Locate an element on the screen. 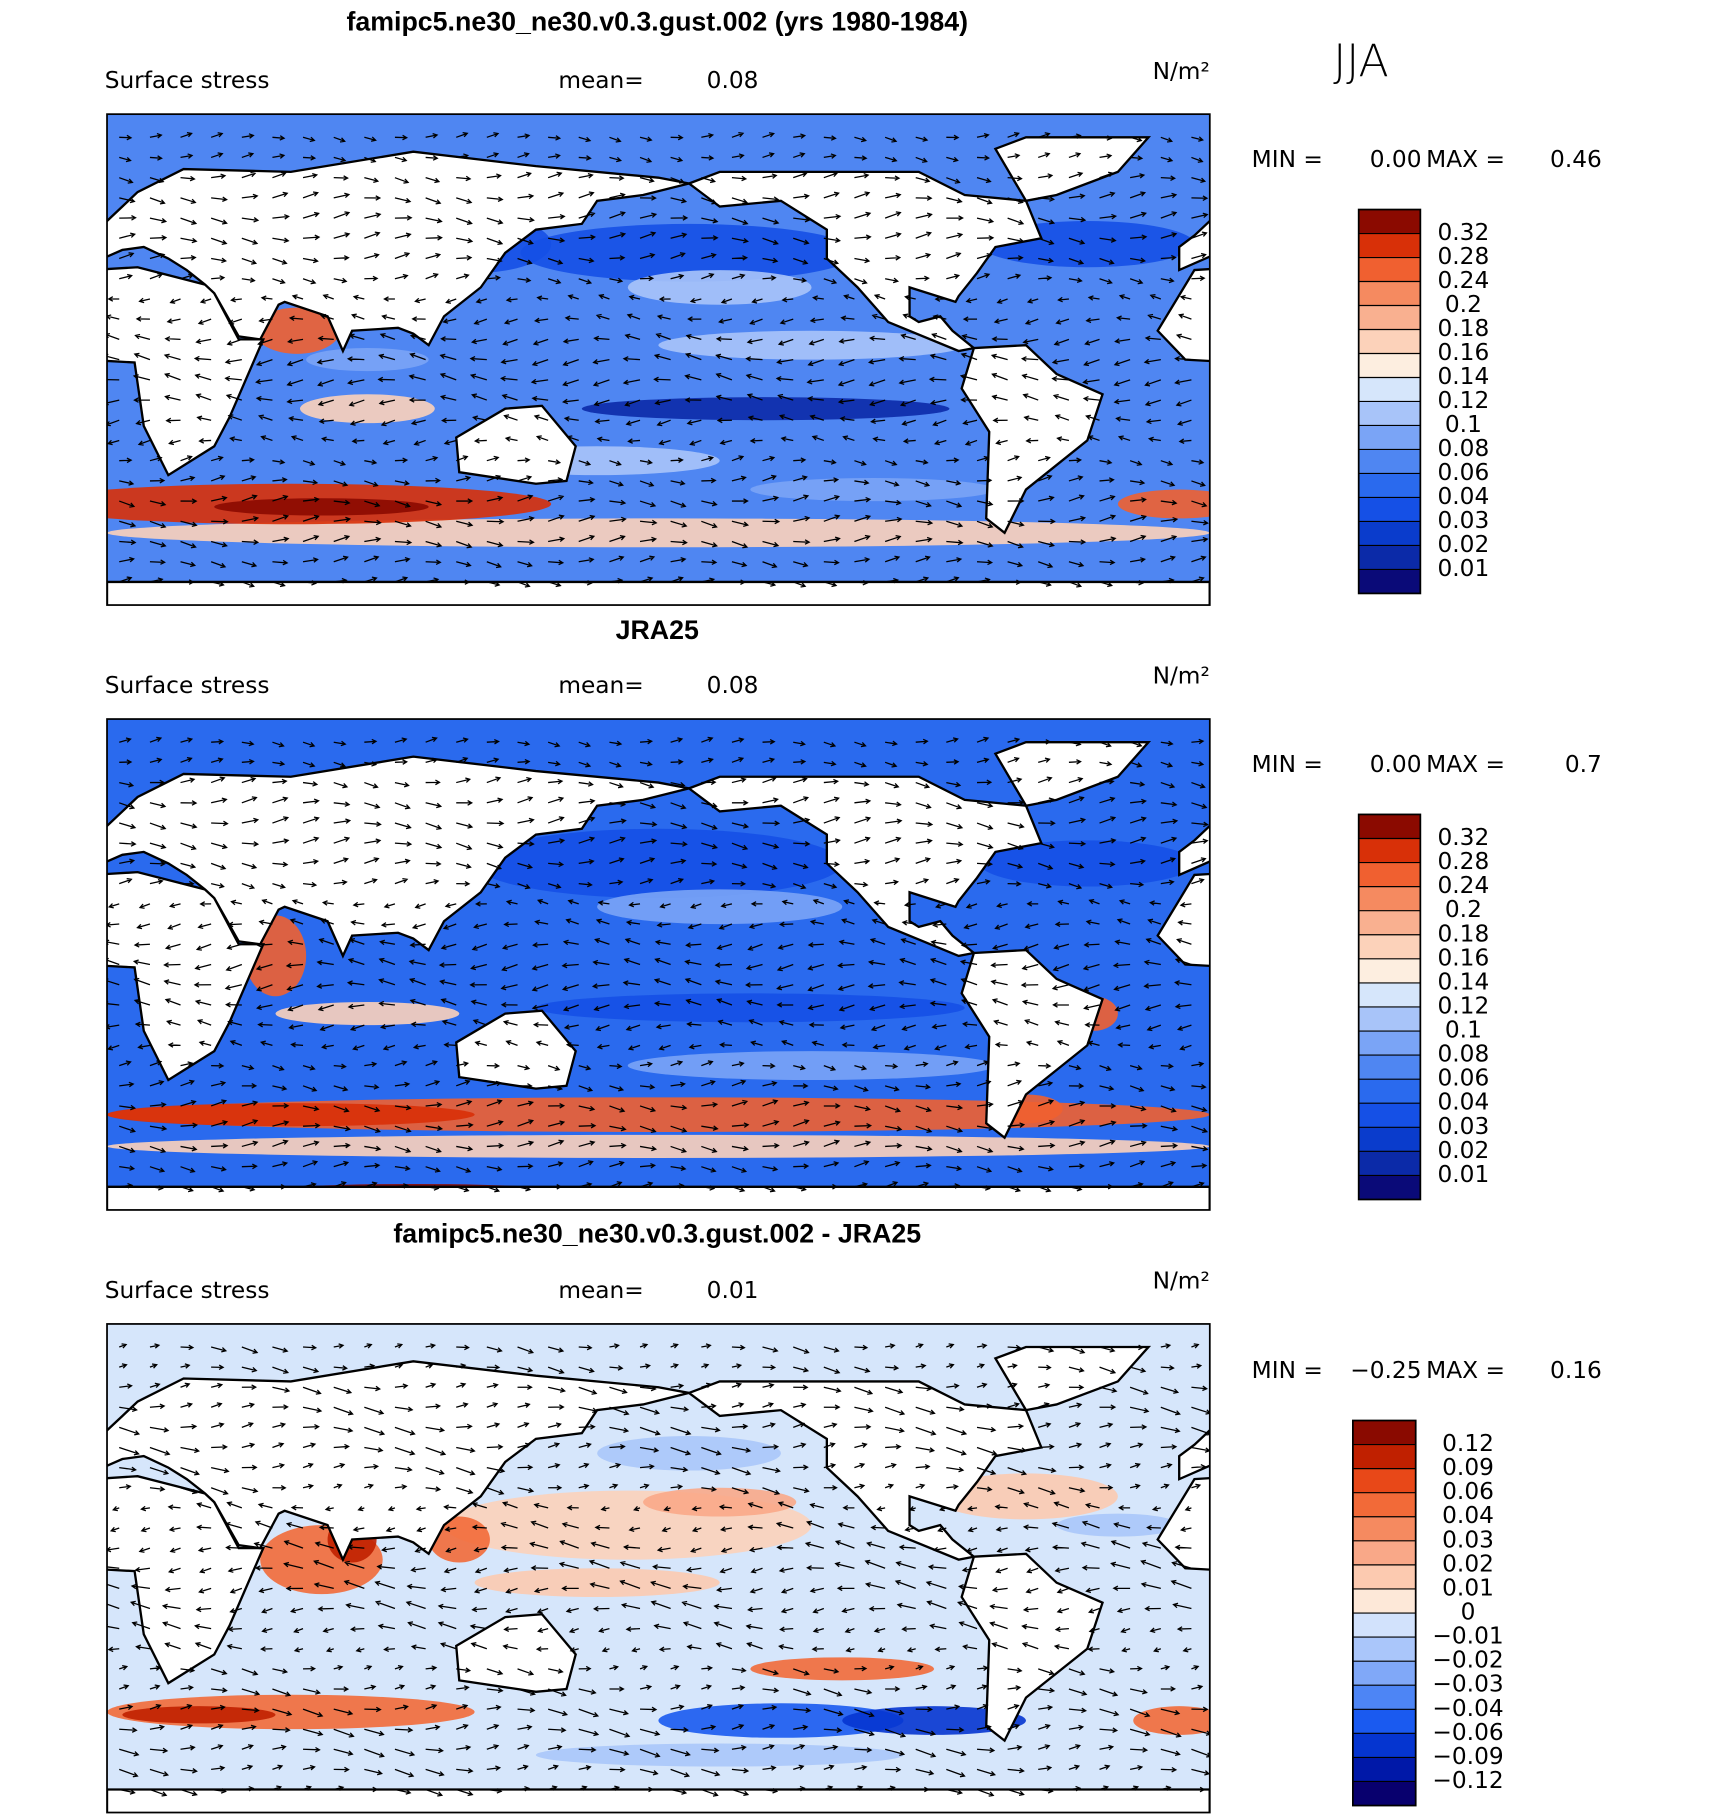 Image resolution: width=1710 pixels, height=1815 pixels. max-value: 0.7 is located at coordinates (1583, 764).